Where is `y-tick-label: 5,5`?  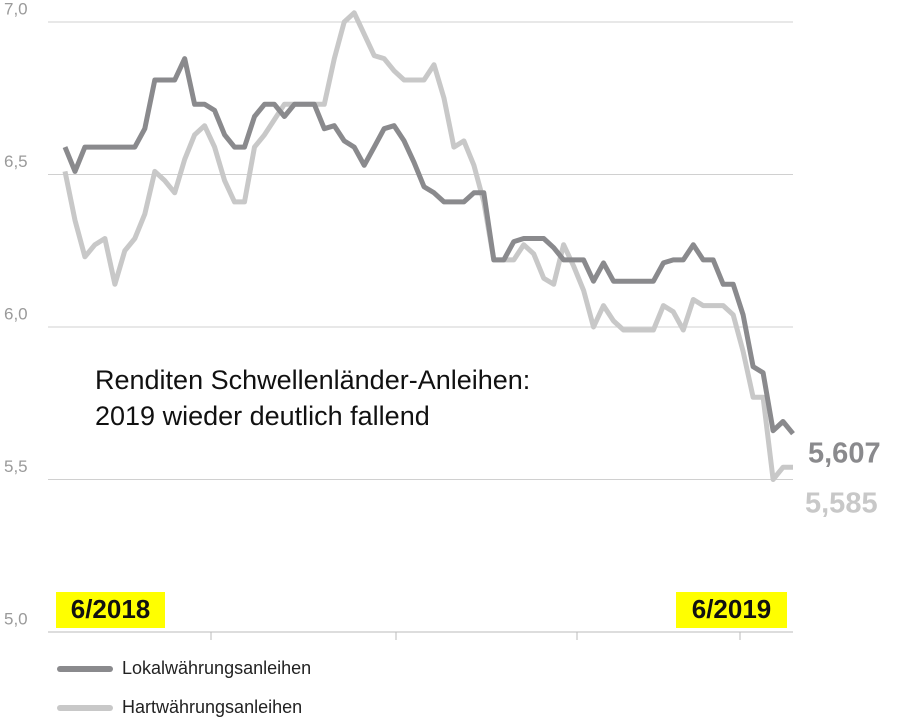
y-tick-label: 5,5 is located at coordinates (16, 466).